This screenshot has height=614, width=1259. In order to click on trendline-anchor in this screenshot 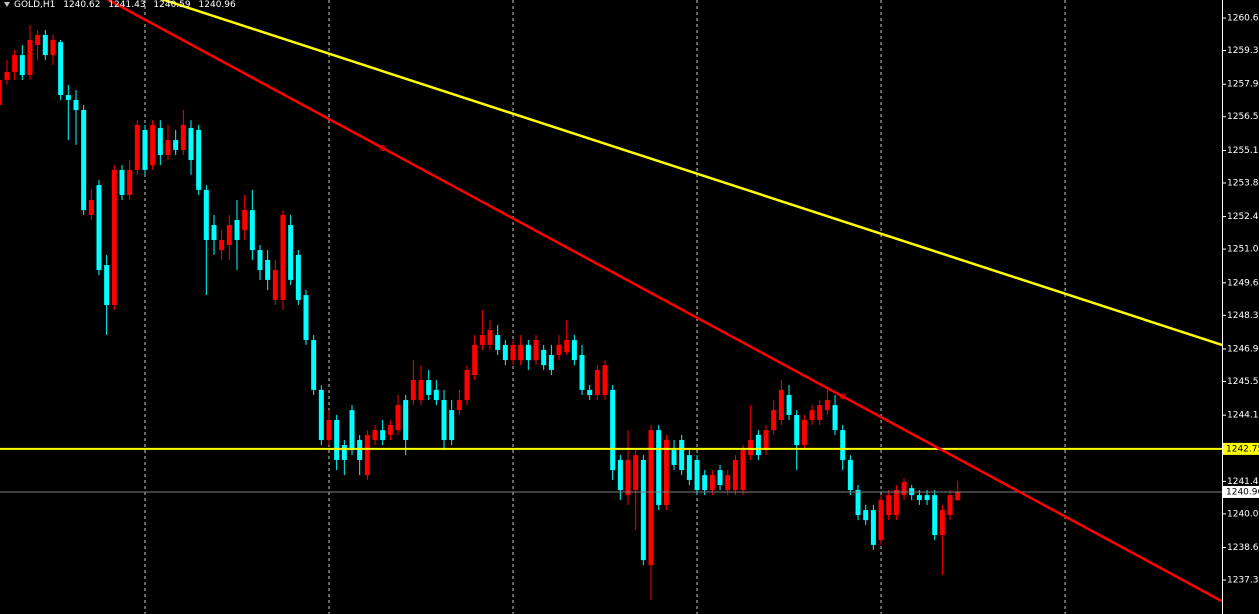, I will do `click(382, 148)`.